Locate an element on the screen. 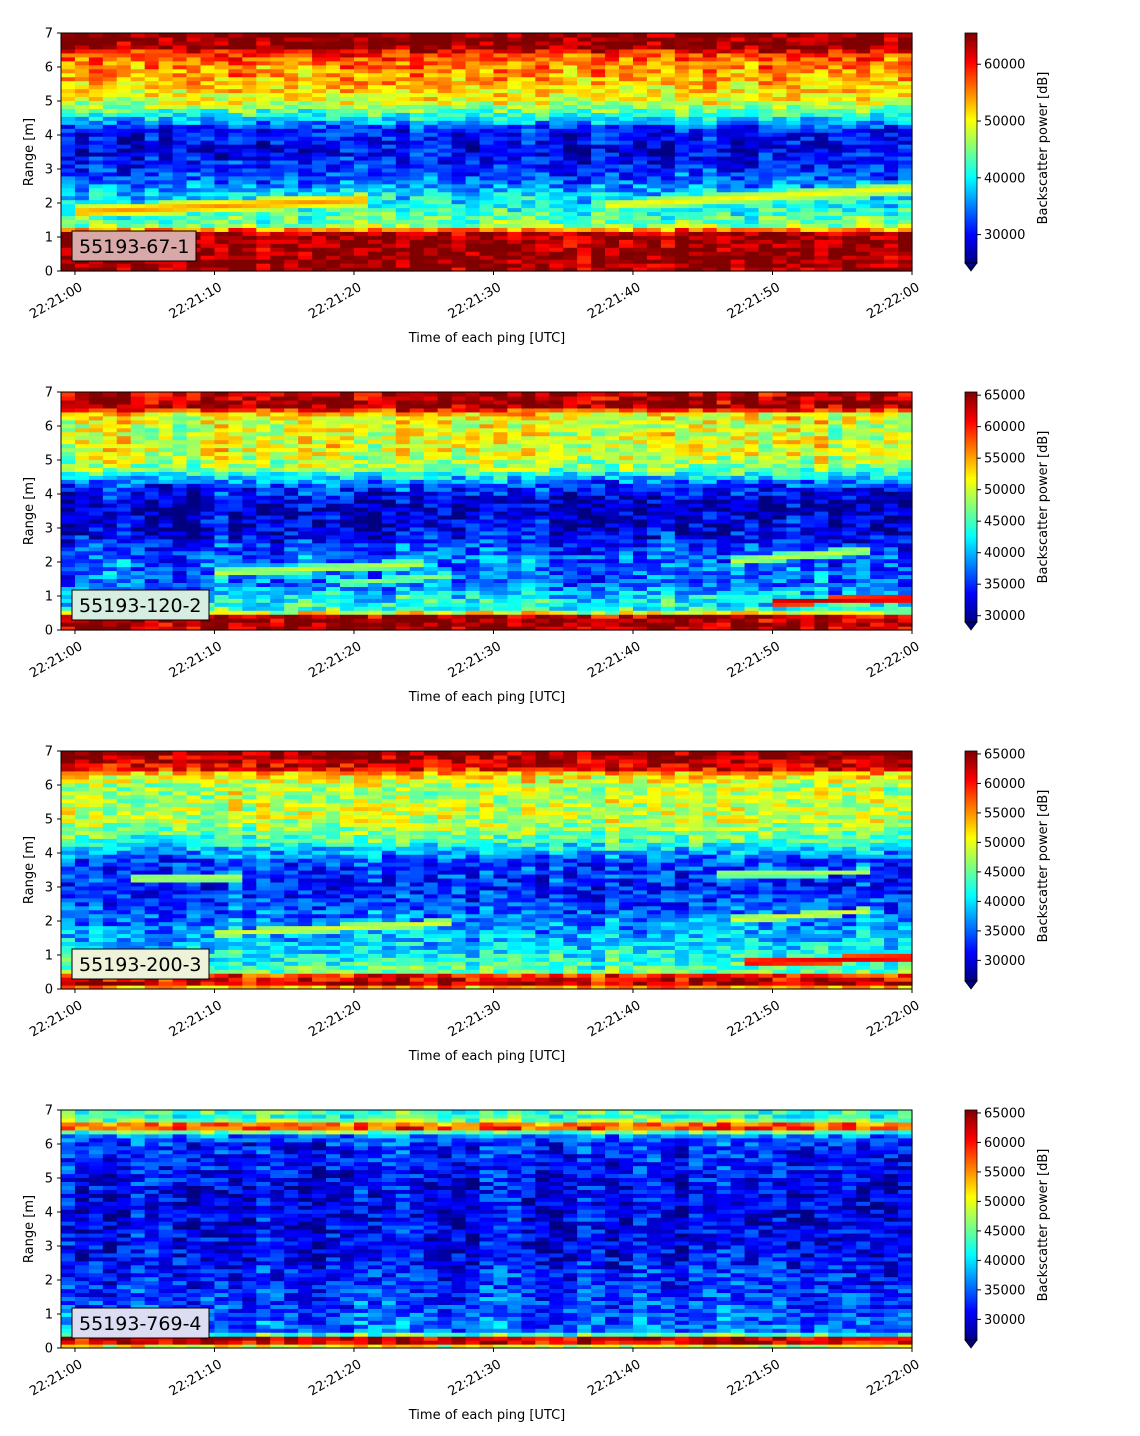 The image size is (1140, 1436). x-tick-label: 22:21:10 is located at coordinates (196, 301).